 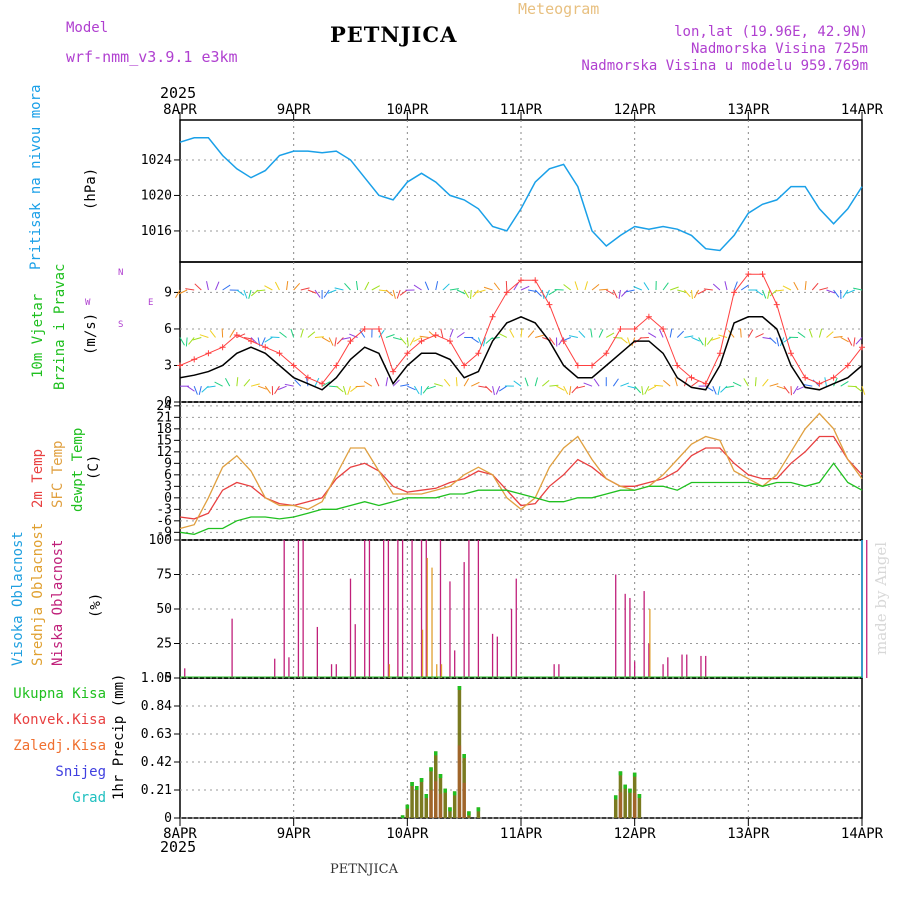 I want to click on y-tick-label: 25, so click(x=164, y=644).